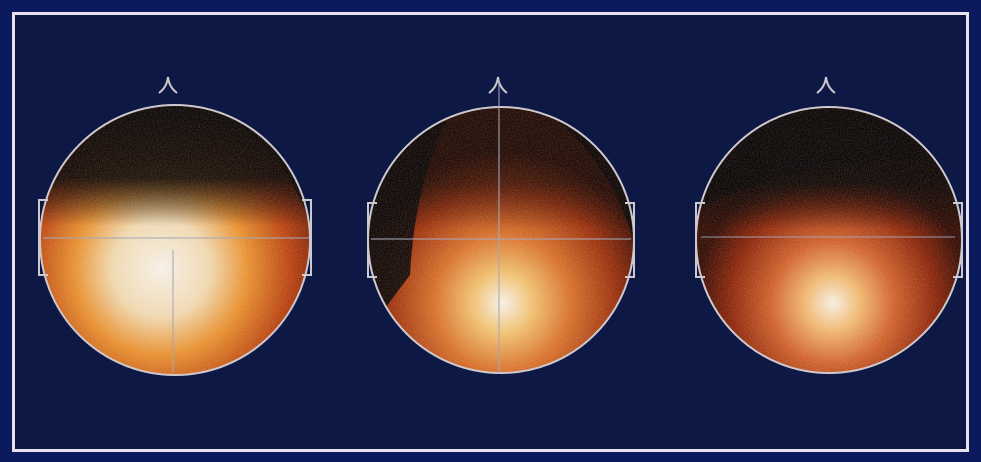 The image size is (981, 462). What do you see at coordinates (498, 85) in the screenshot?
I see `center-head-outline` at bounding box center [498, 85].